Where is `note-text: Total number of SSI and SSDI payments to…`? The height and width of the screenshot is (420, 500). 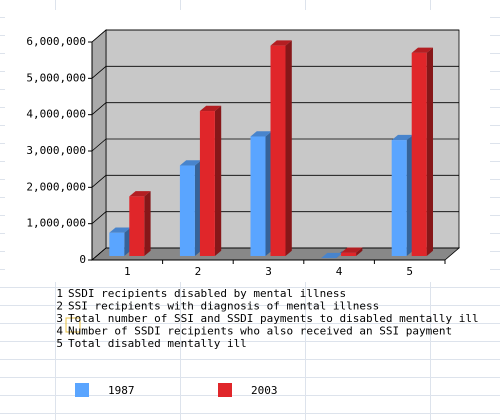 note-text: Total number of SSI and SSDI payments to… is located at coordinates (273, 318).